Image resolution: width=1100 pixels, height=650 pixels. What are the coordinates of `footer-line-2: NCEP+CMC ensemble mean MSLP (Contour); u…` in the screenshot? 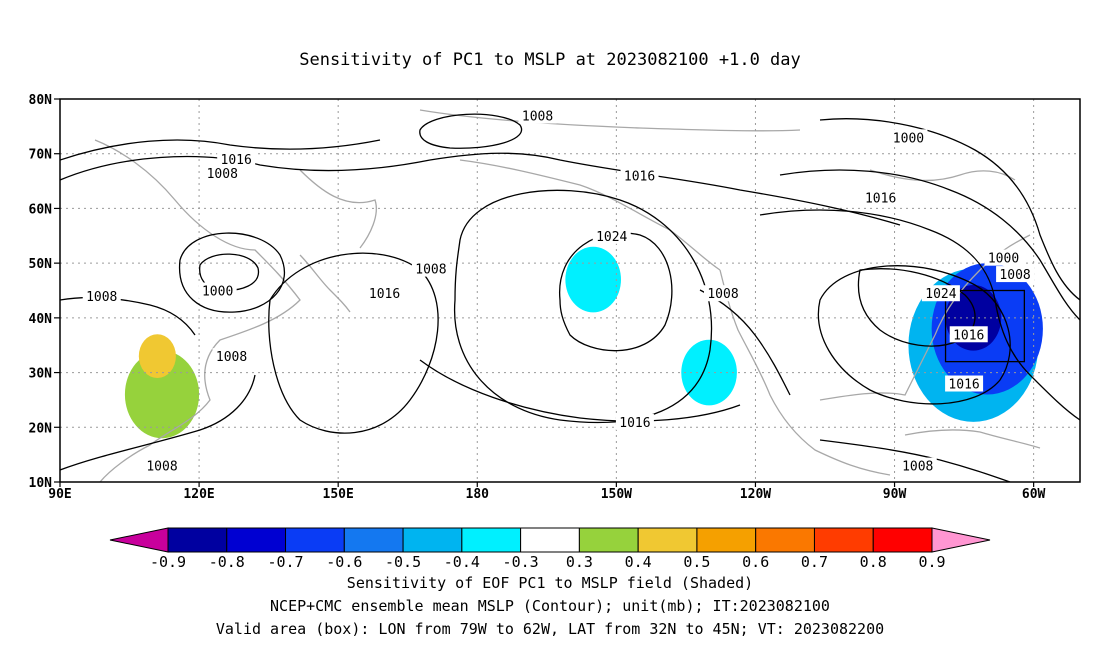 It's located at (550, 606).